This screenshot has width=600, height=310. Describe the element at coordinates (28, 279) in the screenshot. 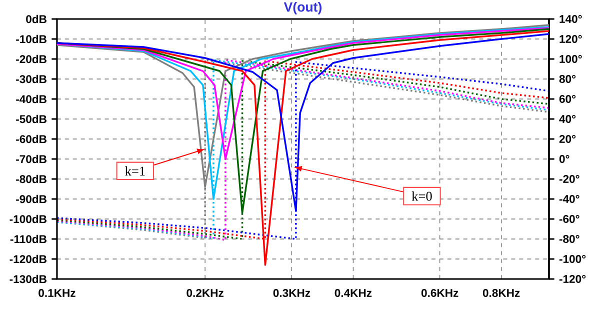

I see `y-tick-label: -130dB` at that location.